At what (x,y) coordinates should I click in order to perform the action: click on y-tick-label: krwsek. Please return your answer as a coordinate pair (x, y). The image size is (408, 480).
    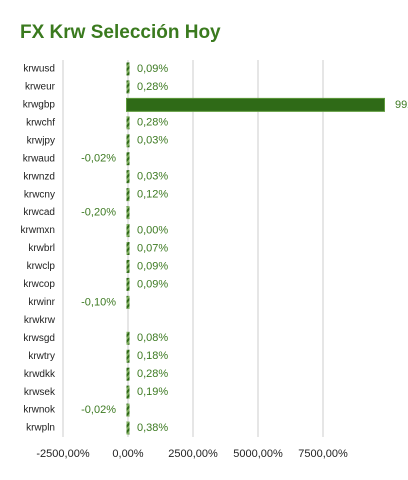
    Looking at the image, I should click on (40, 392).